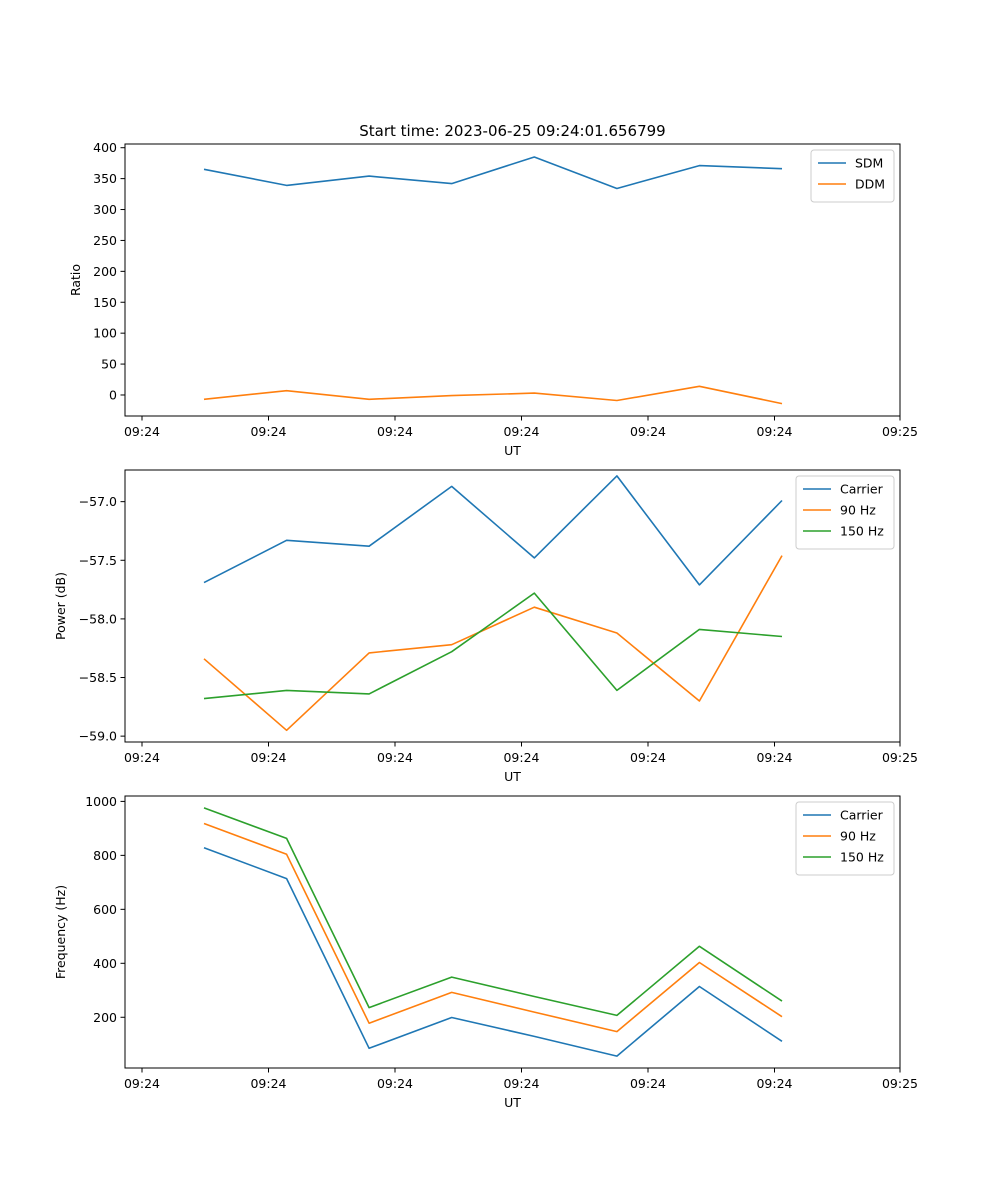 This screenshot has width=1000, height=1200. What do you see at coordinates (105, 909) in the screenshot?
I see `y-tick-label: 600` at bounding box center [105, 909].